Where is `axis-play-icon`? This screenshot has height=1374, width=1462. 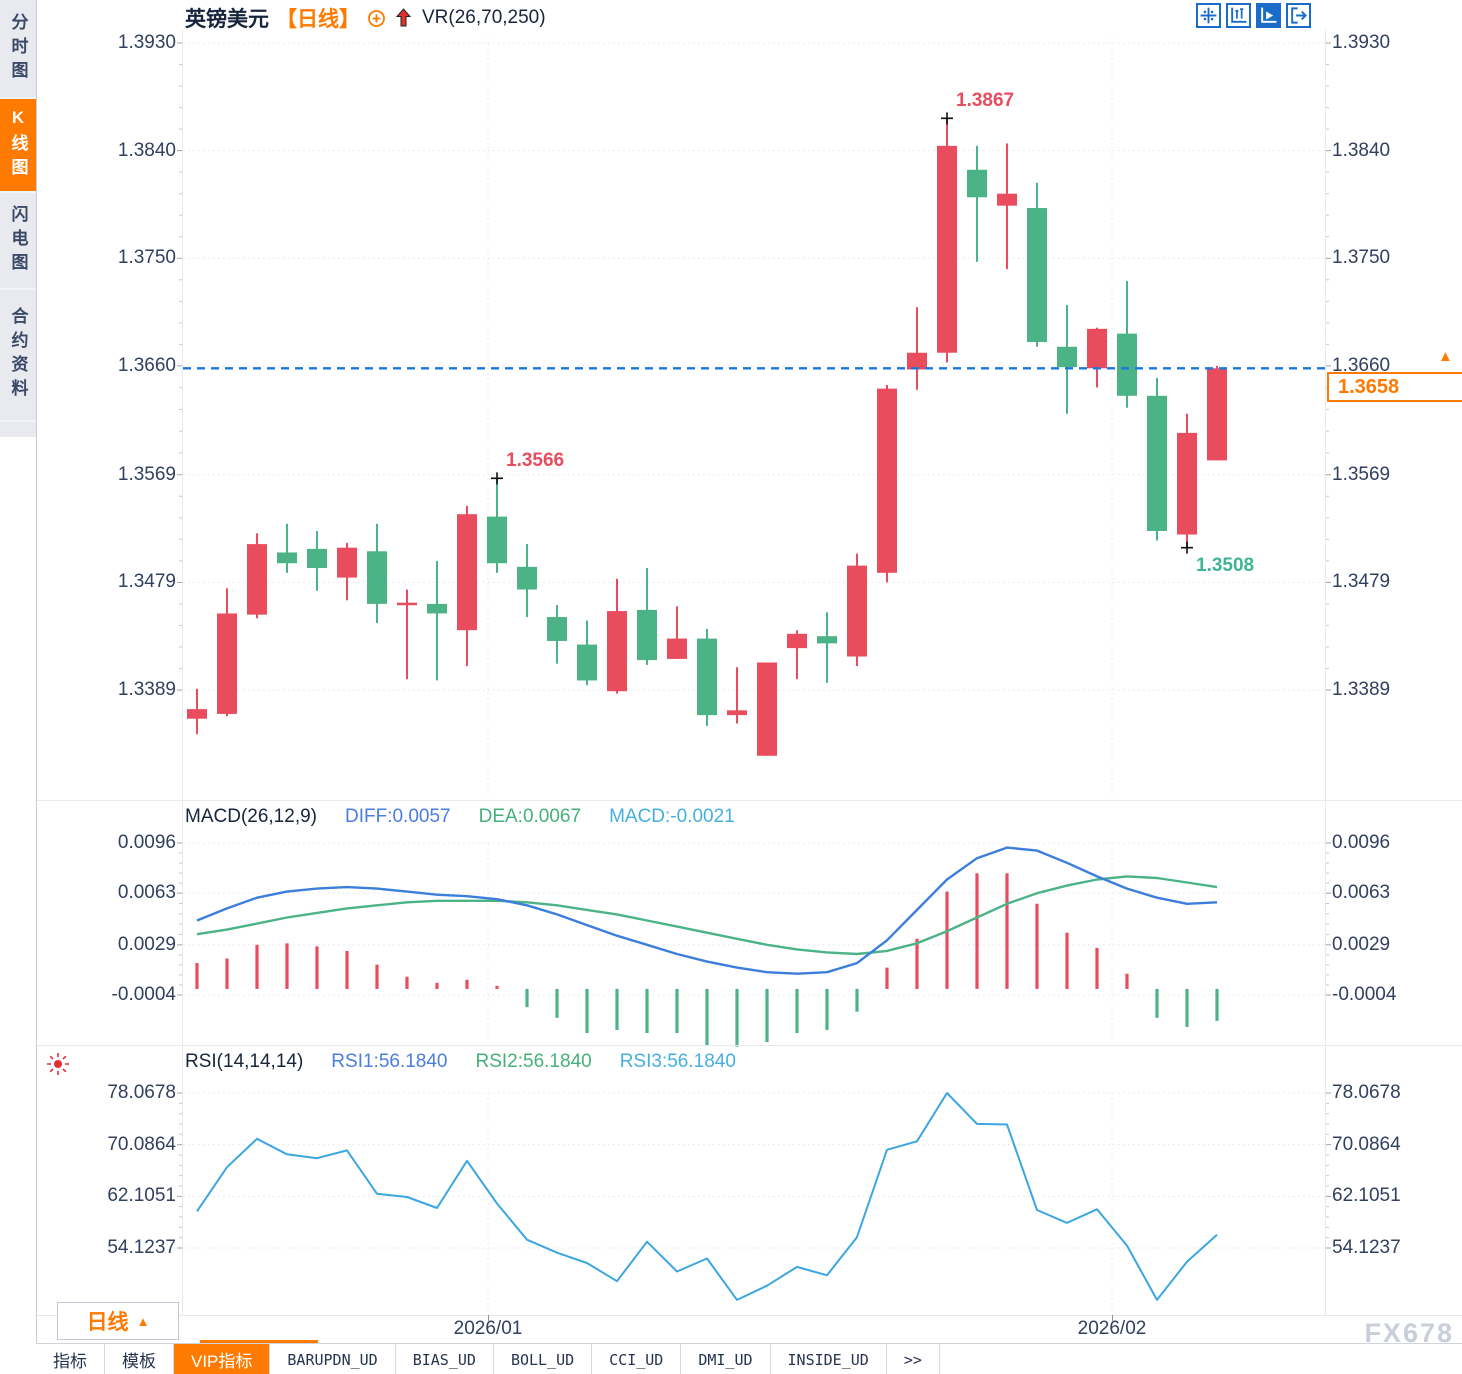
axis-play-icon is located at coordinates (1268, 15).